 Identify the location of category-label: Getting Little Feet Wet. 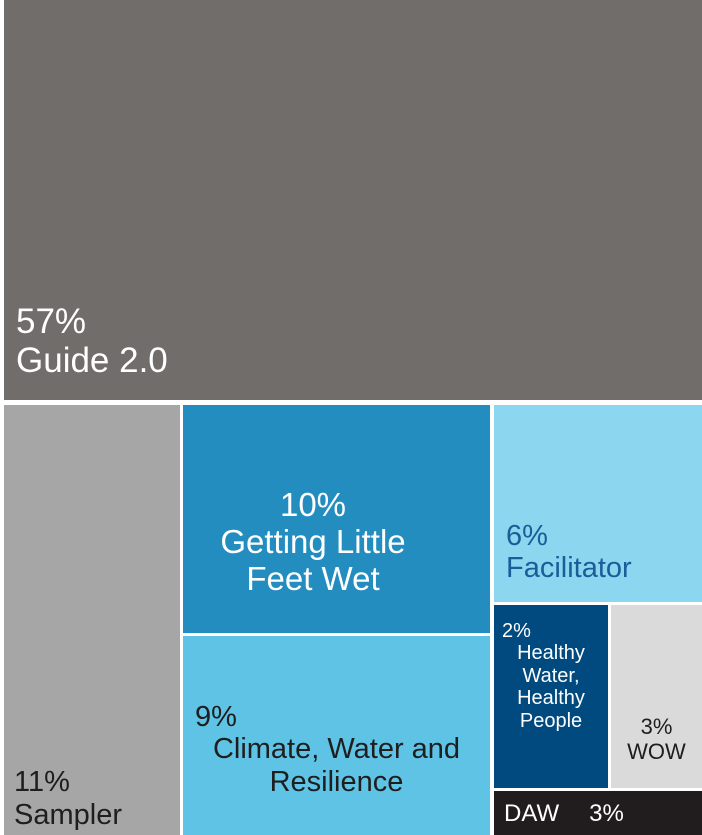
(313, 559).